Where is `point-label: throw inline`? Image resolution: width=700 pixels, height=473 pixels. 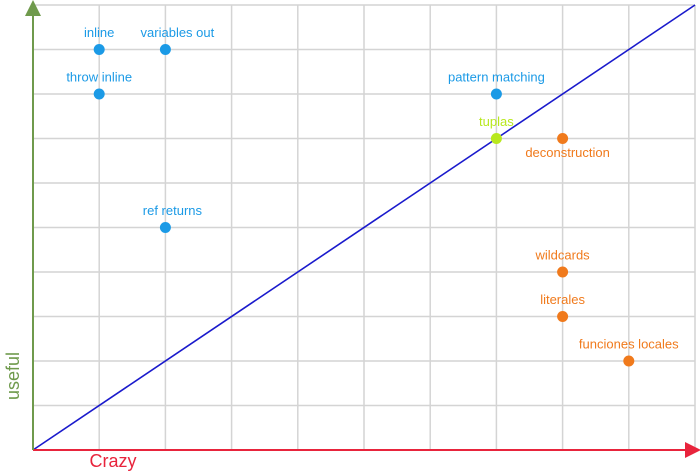 point-label: throw inline is located at coordinates (99, 76).